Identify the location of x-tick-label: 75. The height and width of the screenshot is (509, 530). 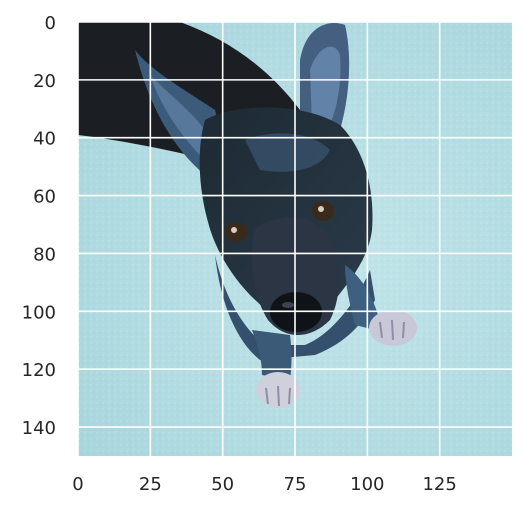
(295, 484).